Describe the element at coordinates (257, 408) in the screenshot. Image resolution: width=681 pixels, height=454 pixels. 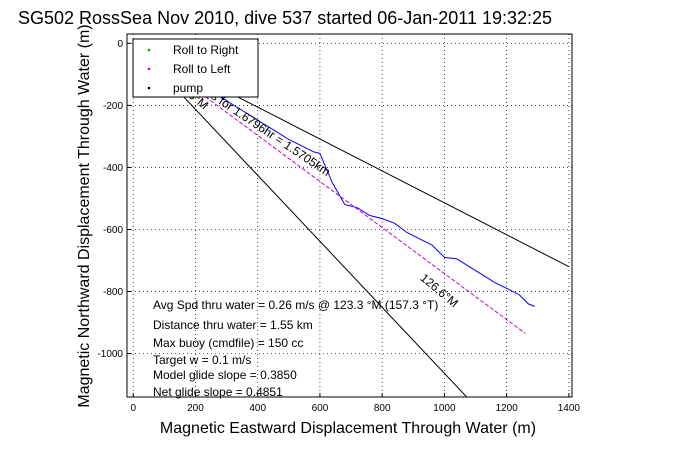
I see `x-tick-label: 400` at that location.